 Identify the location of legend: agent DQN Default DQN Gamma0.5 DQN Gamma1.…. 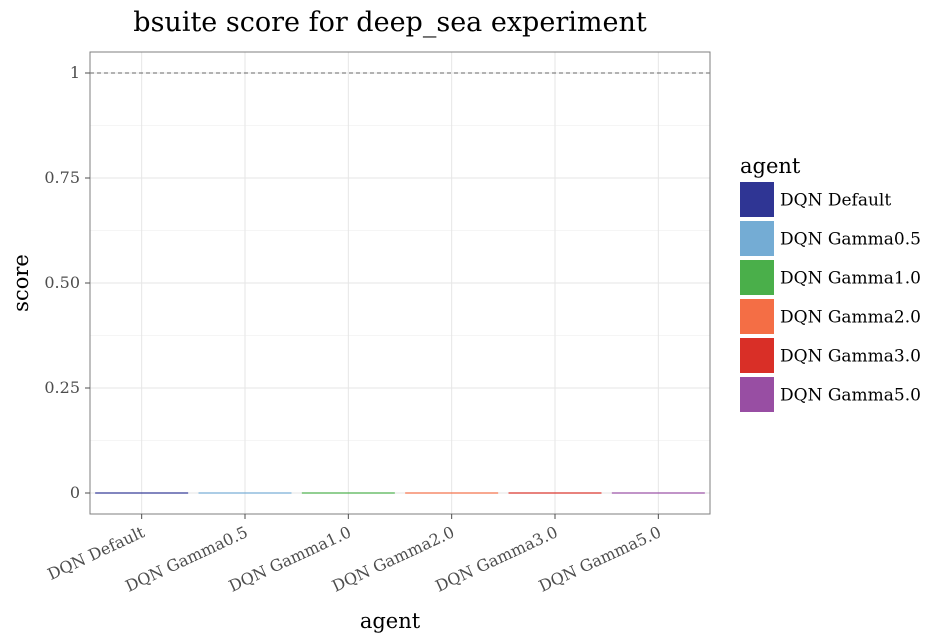
(830, 283).